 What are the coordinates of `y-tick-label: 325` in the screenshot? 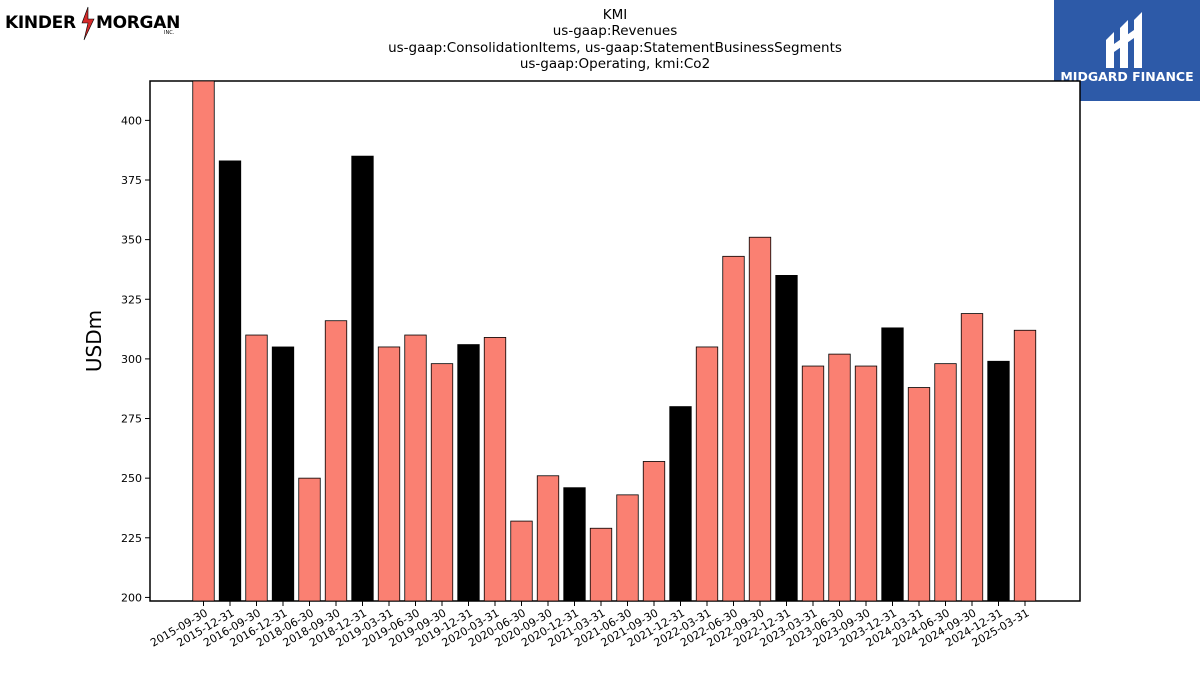 It's located at (131, 299).